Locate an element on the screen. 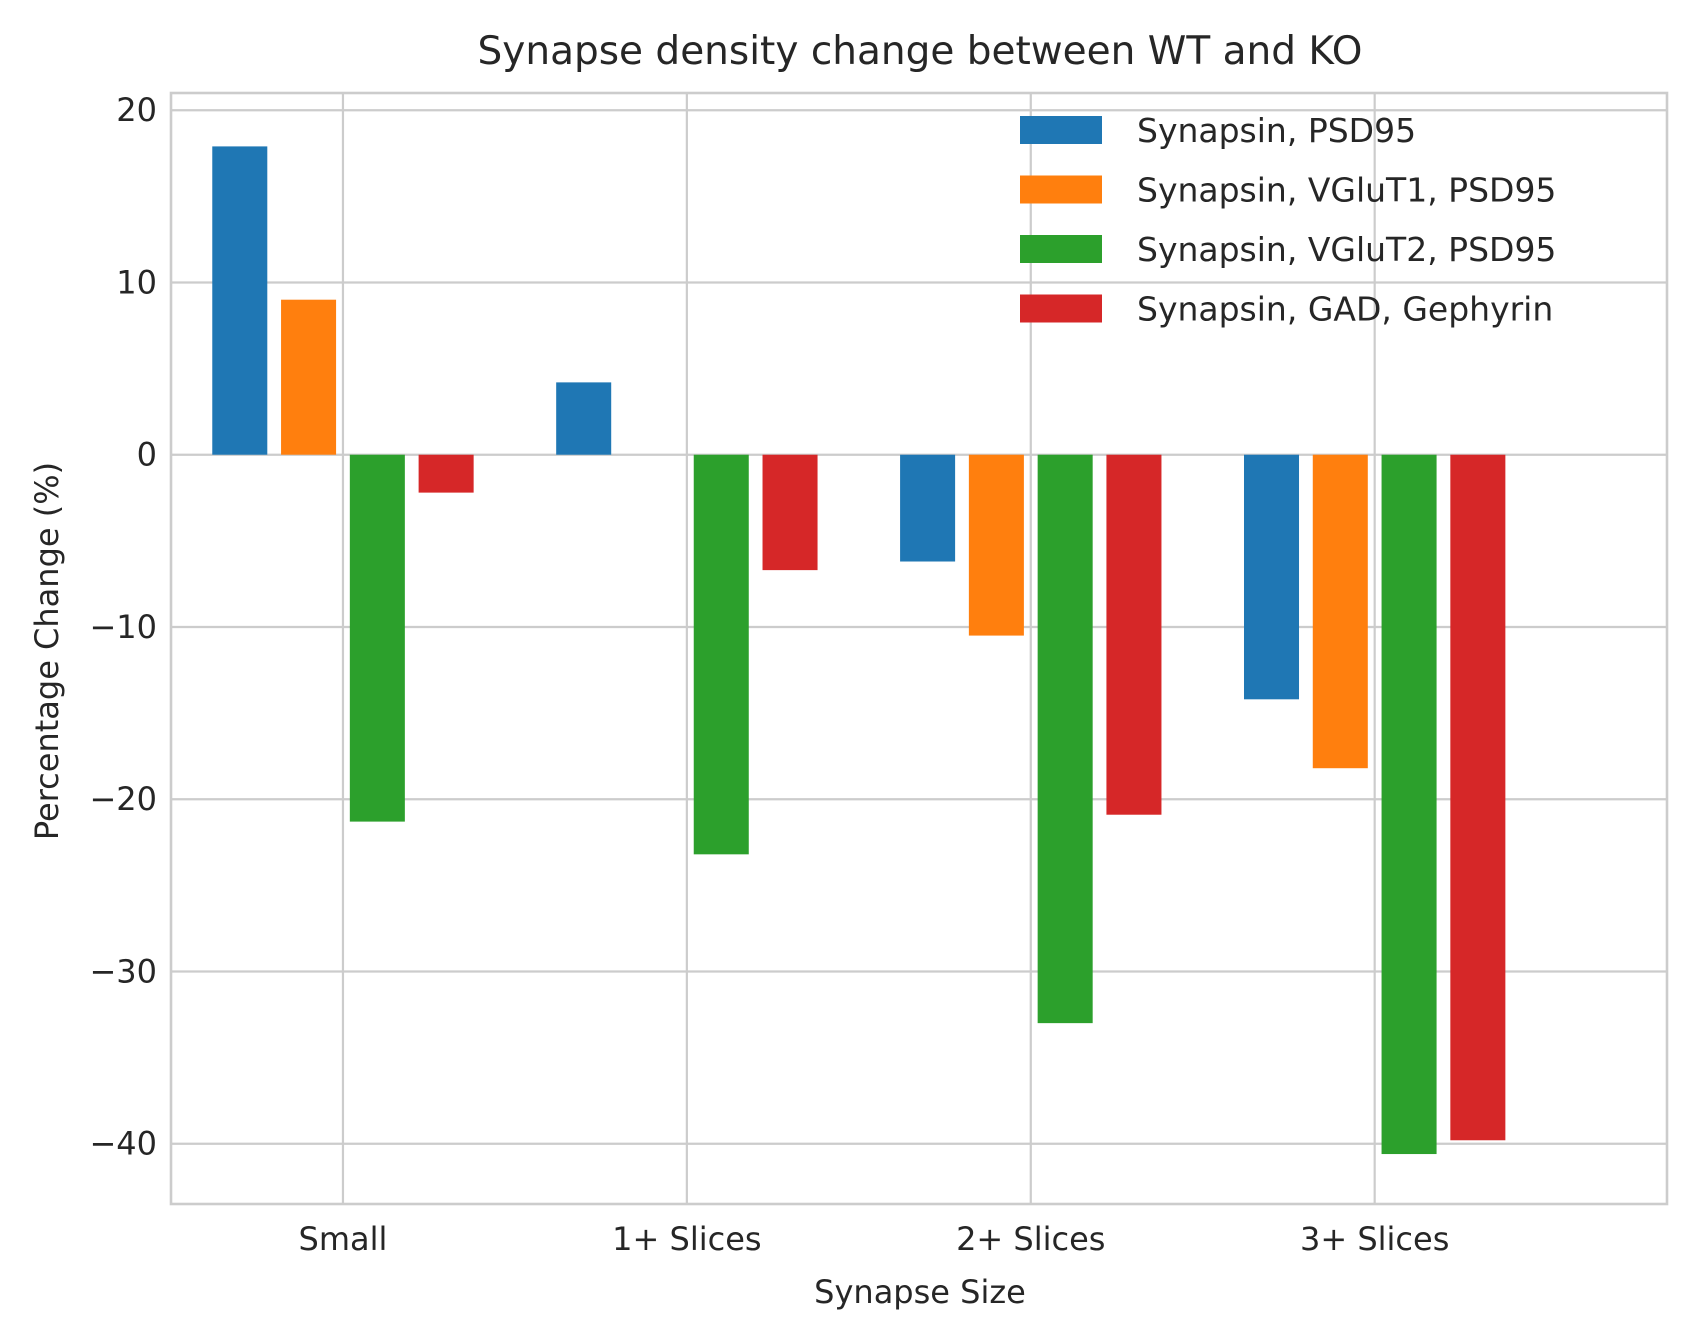 This screenshot has height=1338, width=1688. y-tick-label: 0 is located at coordinates (147, 455).